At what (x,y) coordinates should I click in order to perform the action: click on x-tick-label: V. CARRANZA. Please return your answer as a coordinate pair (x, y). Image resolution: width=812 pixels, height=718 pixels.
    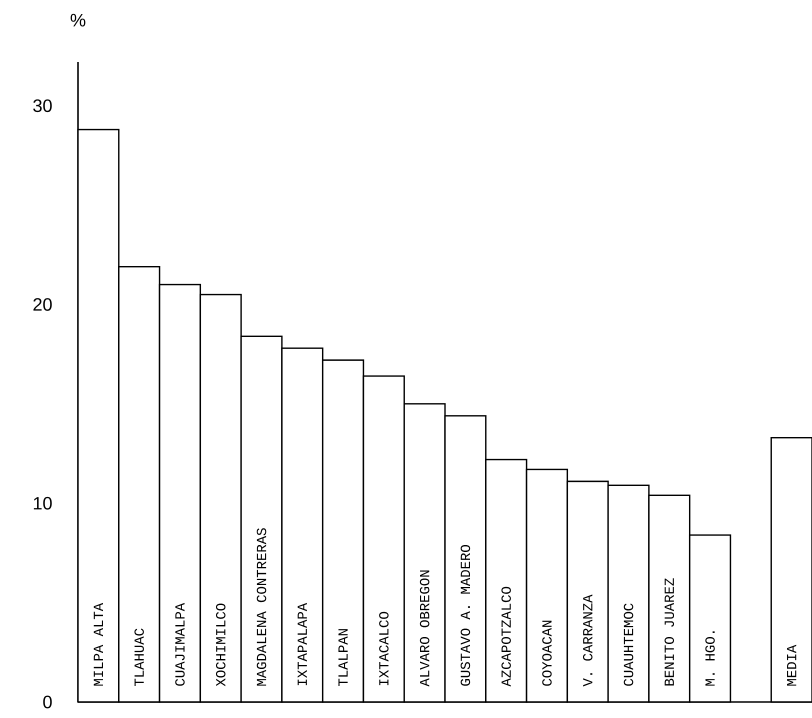
    Looking at the image, I should click on (587, 640).